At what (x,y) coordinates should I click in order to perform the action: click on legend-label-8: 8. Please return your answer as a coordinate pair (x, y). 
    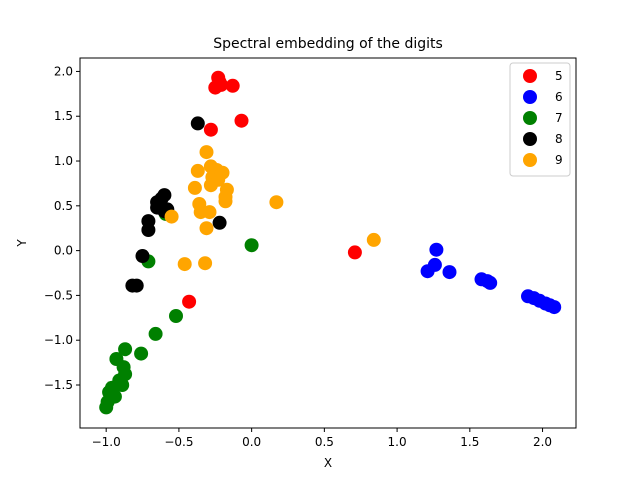
    Looking at the image, I should click on (559, 139).